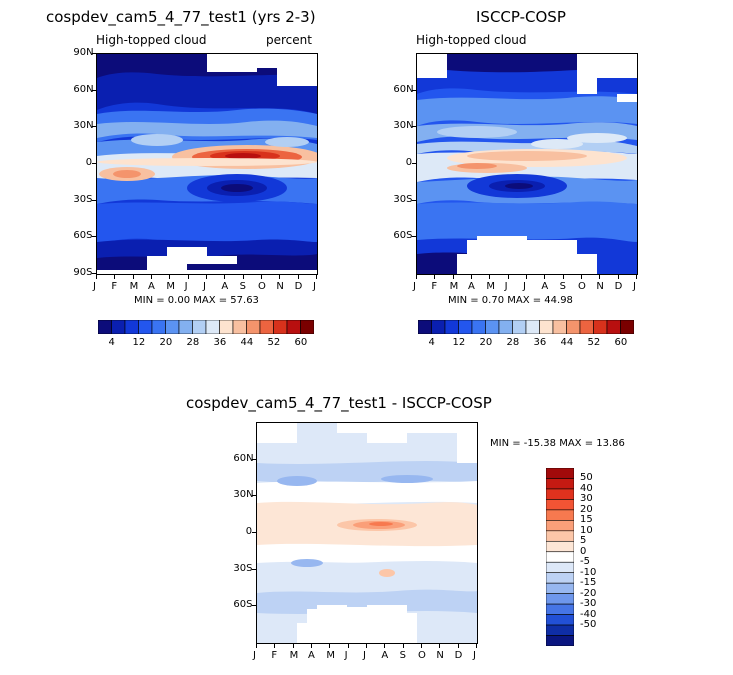  Describe the element at coordinates (403, 199) in the screenshot. I see `plot2-ytick-label-3: 30S` at that location.